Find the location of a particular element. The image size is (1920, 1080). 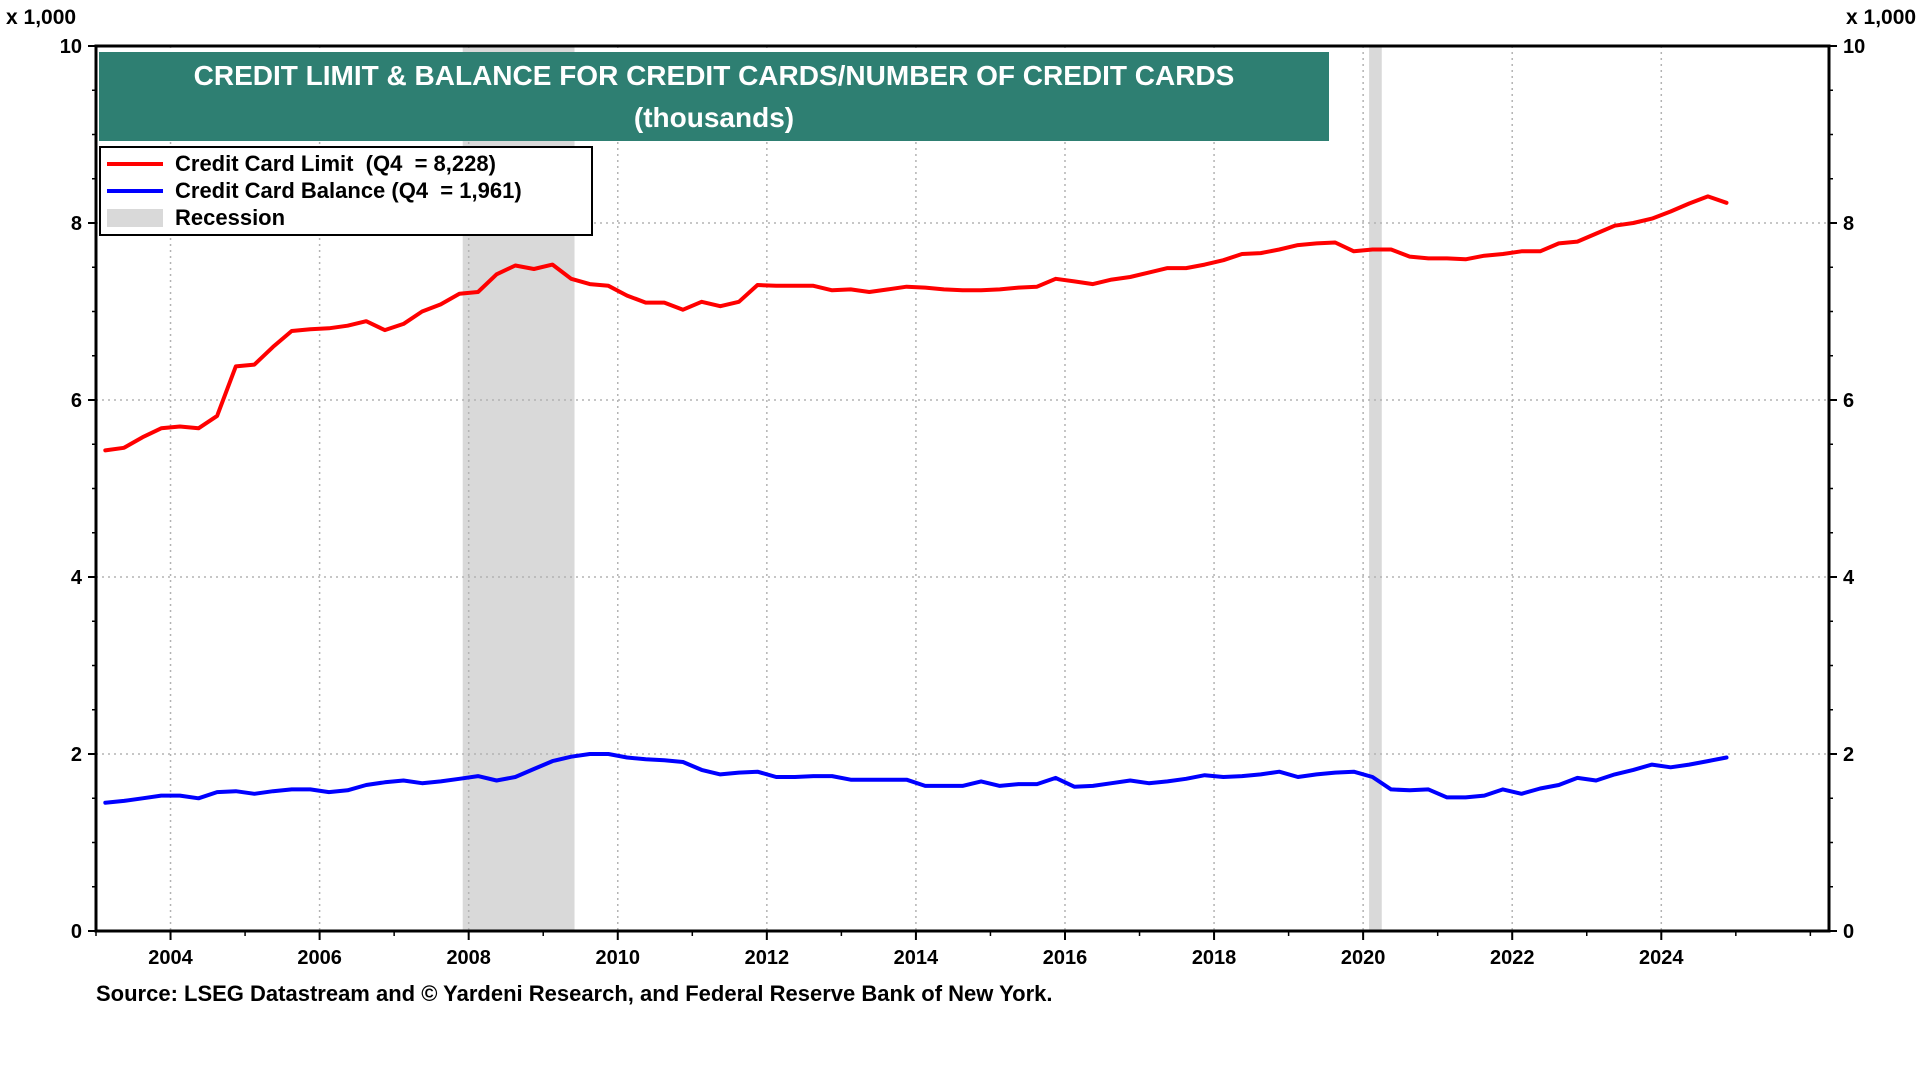

y-tick-label-right: 6 is located at coordinates (1848, 401).